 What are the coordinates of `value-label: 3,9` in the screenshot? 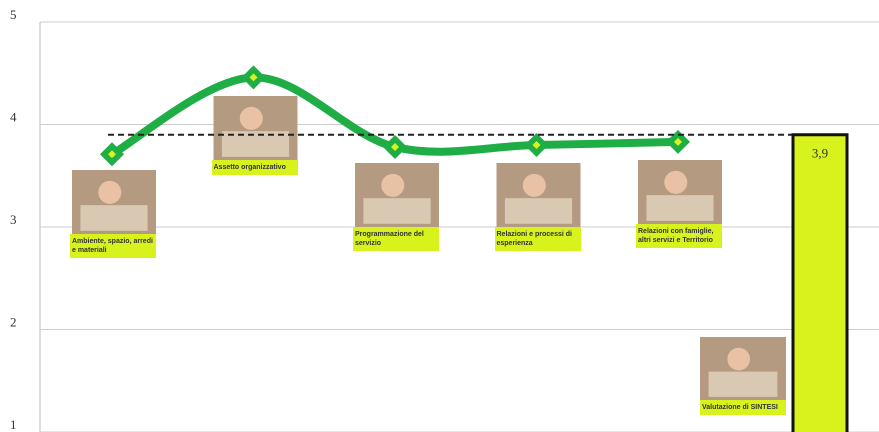 It's located at (820, 153).